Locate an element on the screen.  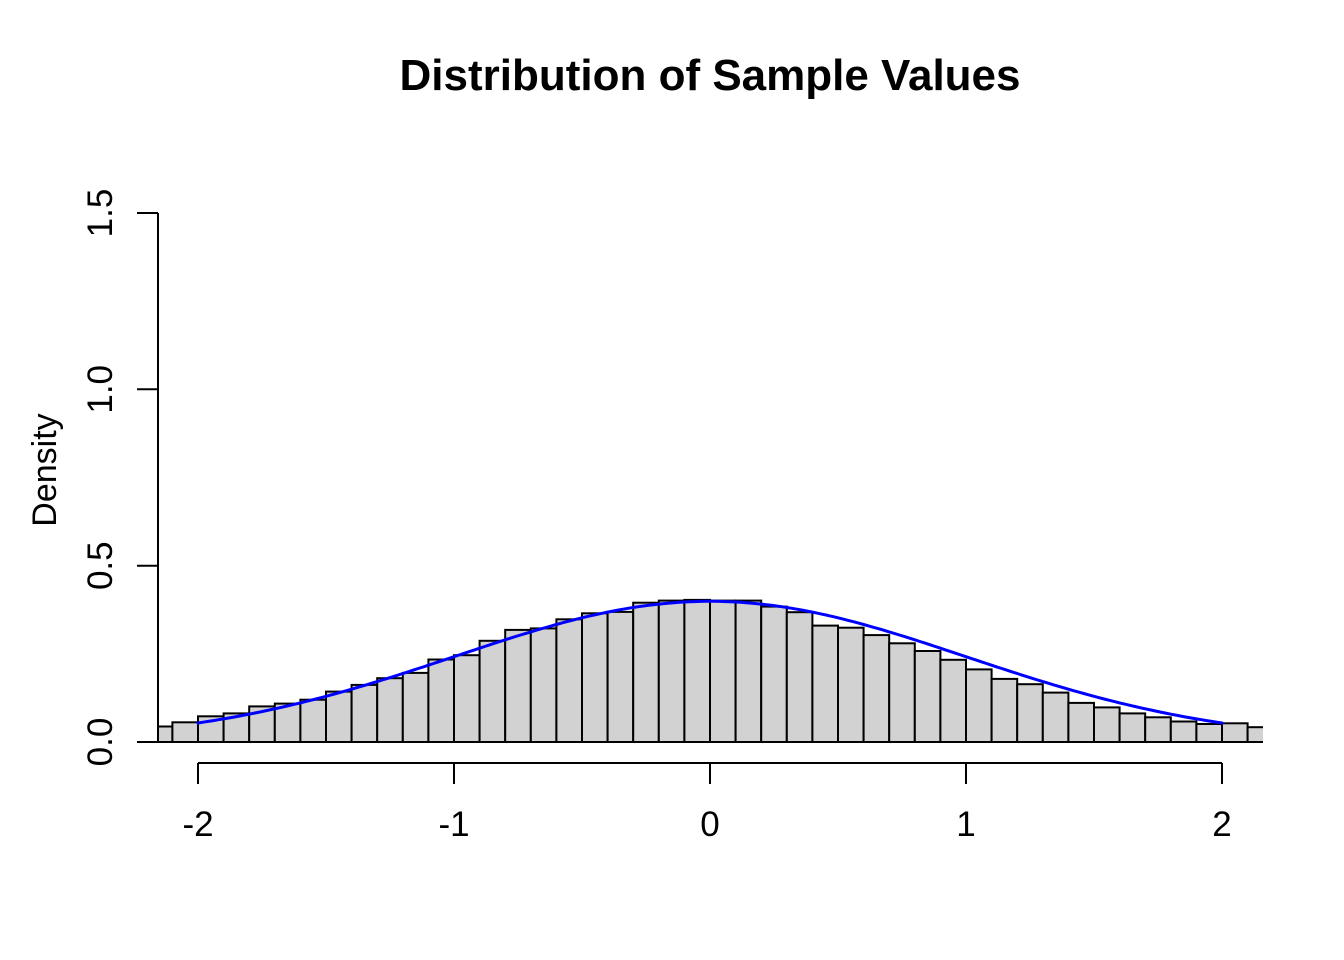
x-axis-tick-label: -1 is located at coordinates (453, 824).